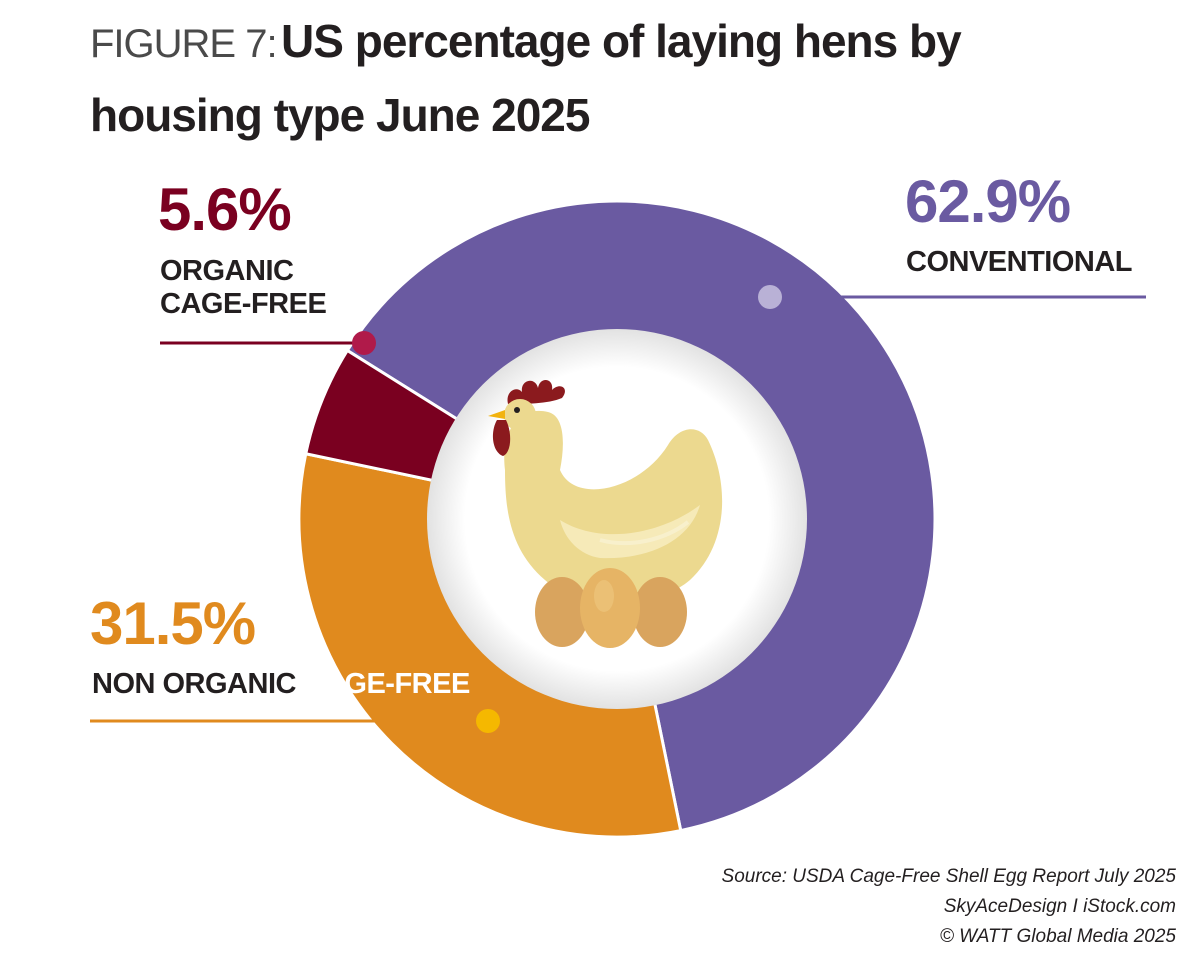 The height and width of the screenshot is (960, 1194). I want to click on value-label-non-organic: 31.5%, so click(173, 623).